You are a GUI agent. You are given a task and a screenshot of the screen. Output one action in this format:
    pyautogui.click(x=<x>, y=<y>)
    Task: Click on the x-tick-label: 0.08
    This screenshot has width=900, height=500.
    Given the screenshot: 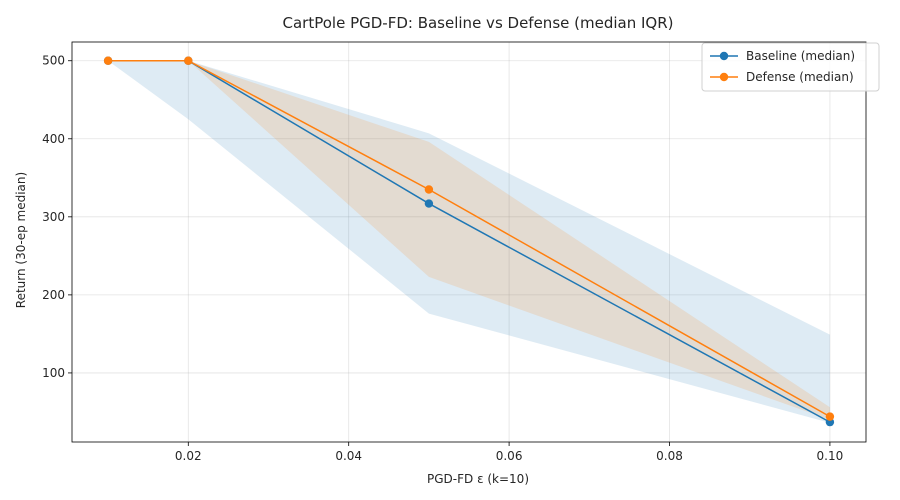 What is the action you would take?
    pyautogui.click(x=669, y=456)
    